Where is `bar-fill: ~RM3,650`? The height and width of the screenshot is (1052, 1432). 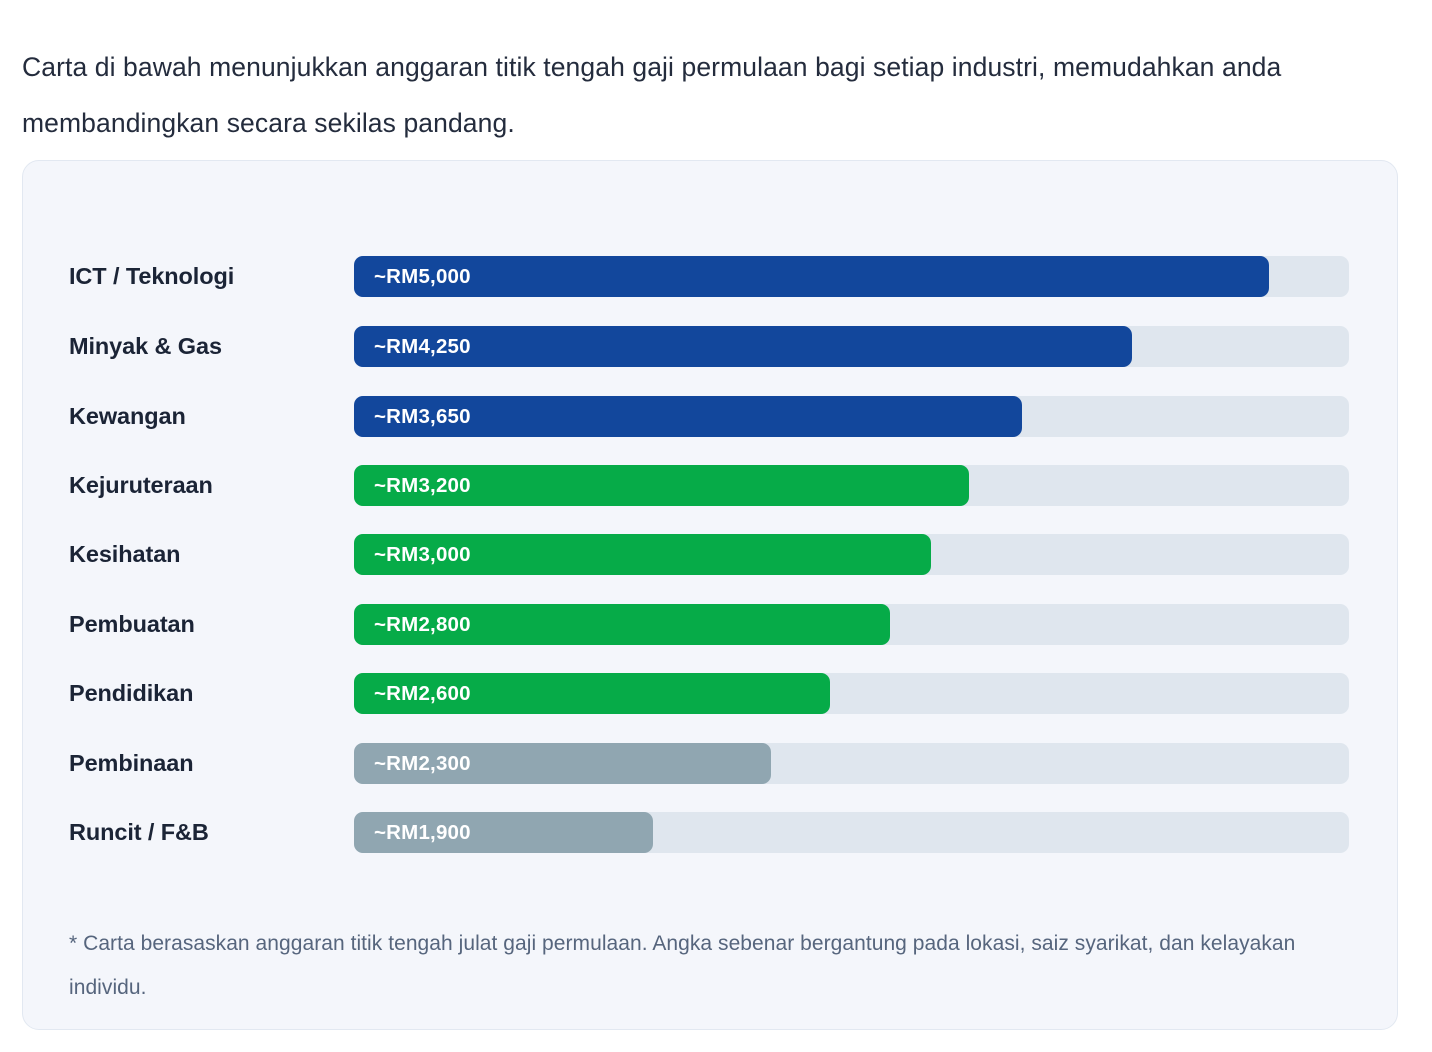
bar-fill: ~RM3,650 is located at coordinates (688, 416).